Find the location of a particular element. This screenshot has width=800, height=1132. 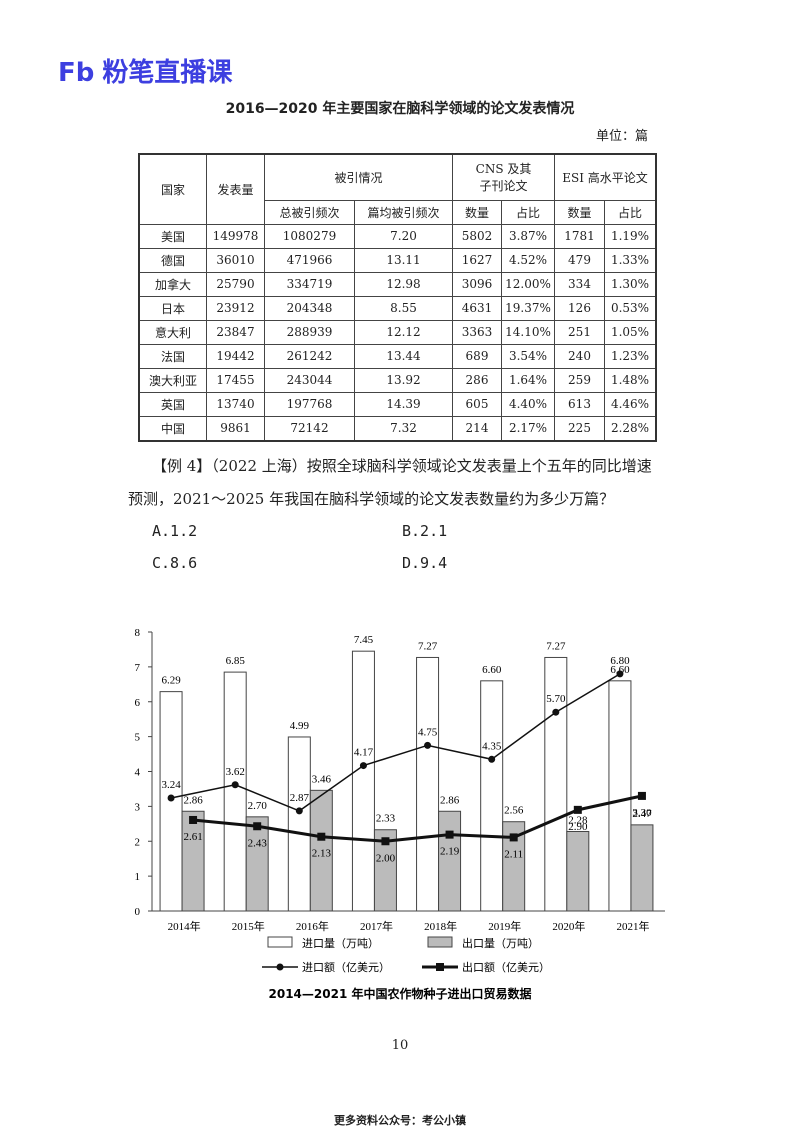

cell: 613 is located at coordinates (579, 404).